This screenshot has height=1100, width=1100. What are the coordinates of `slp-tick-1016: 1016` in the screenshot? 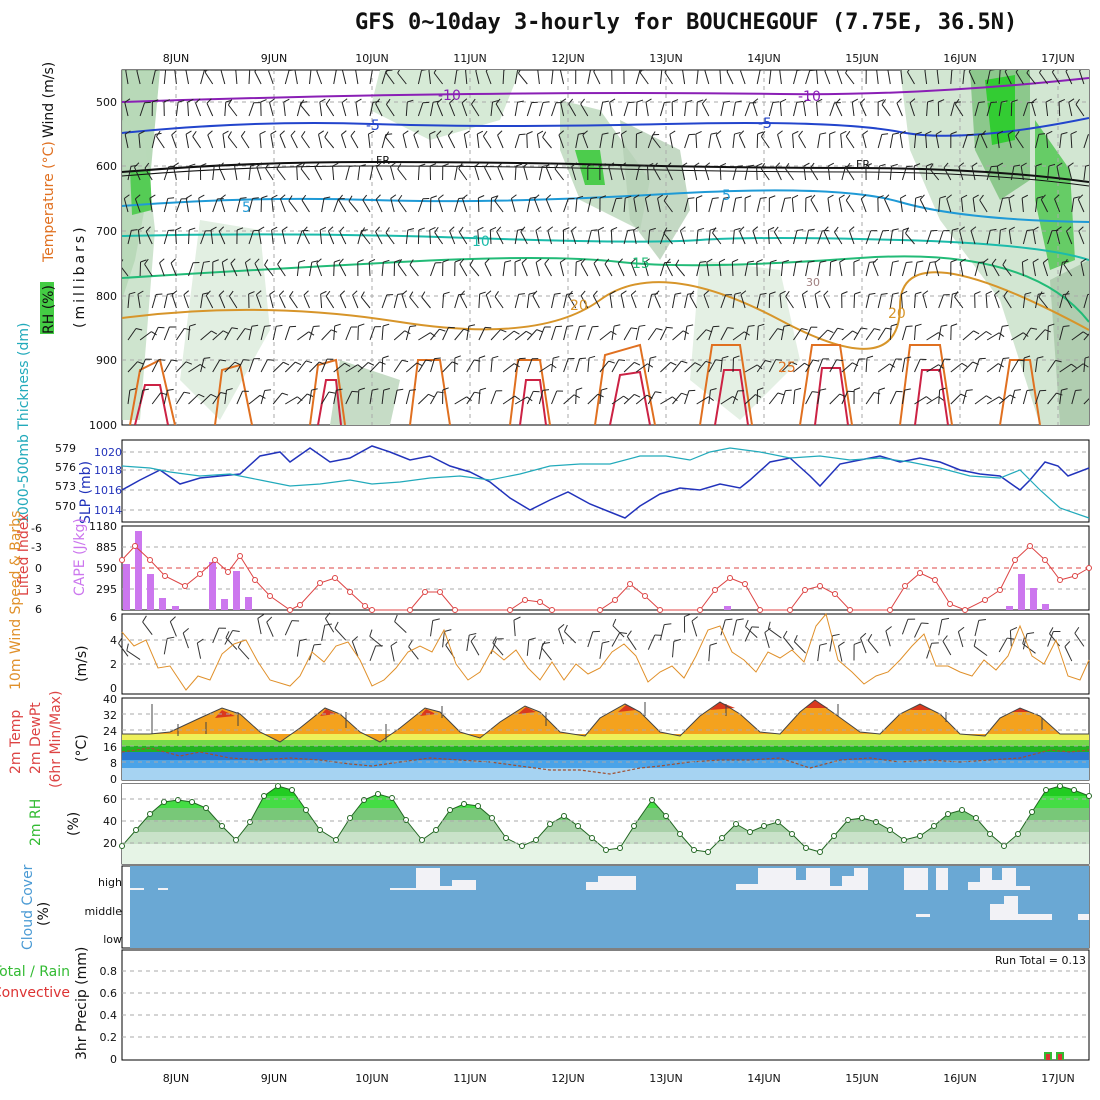 It's located at (108, 490).